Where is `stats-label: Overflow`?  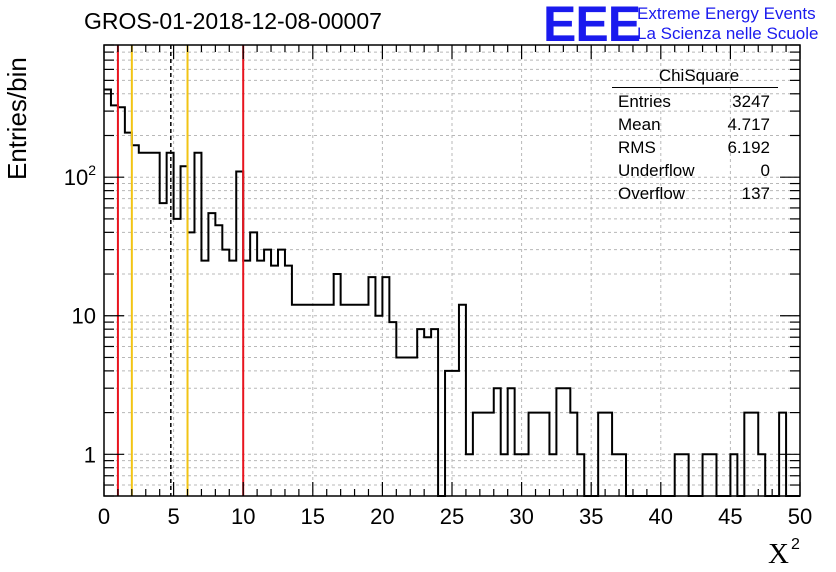 stats-label: Overflow is located at coordinates (652, 193).